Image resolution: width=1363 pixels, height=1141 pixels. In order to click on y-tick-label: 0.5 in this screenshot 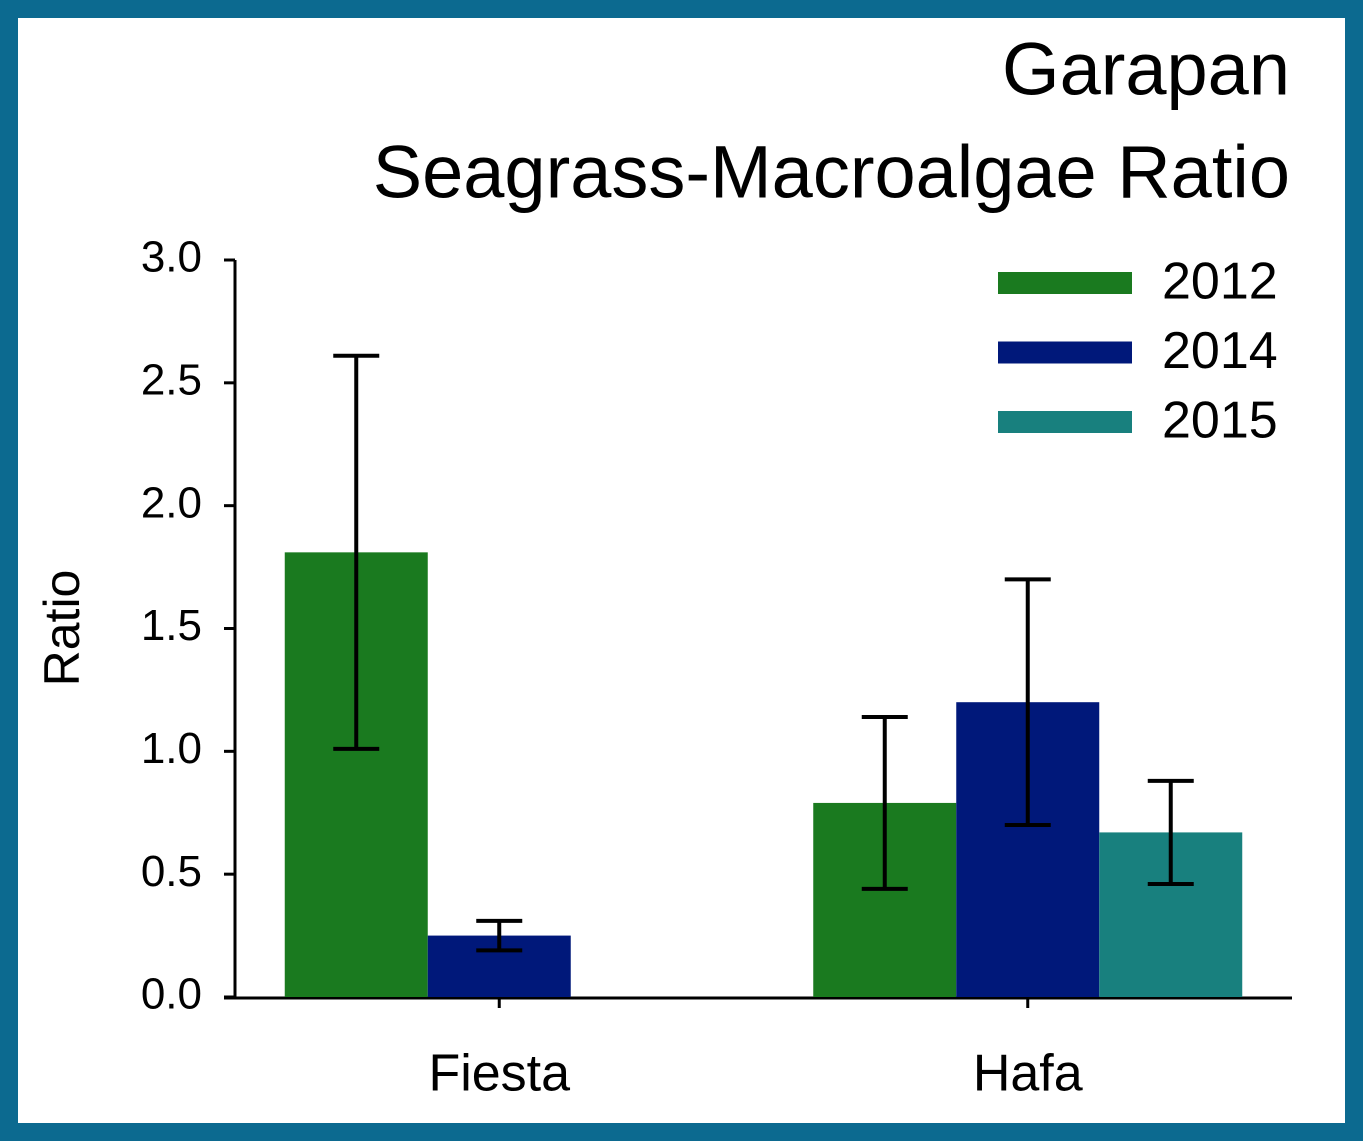, I will do `click(171, 871)`.